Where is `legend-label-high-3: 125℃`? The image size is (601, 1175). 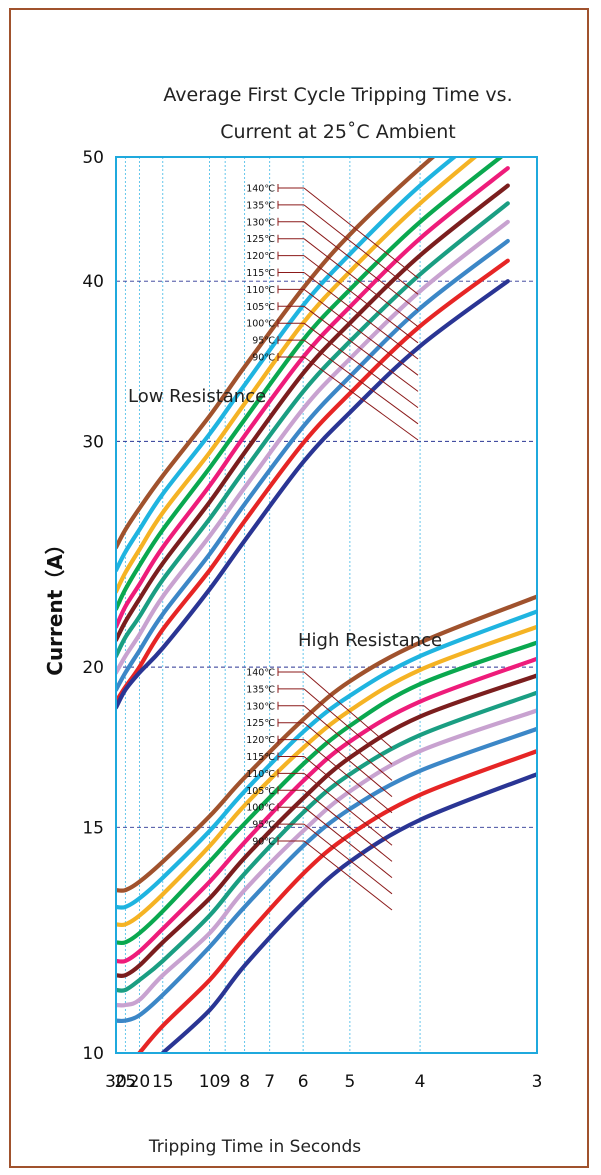 legend-label-high-3: 125℃ is located at coordinates (260, 723).